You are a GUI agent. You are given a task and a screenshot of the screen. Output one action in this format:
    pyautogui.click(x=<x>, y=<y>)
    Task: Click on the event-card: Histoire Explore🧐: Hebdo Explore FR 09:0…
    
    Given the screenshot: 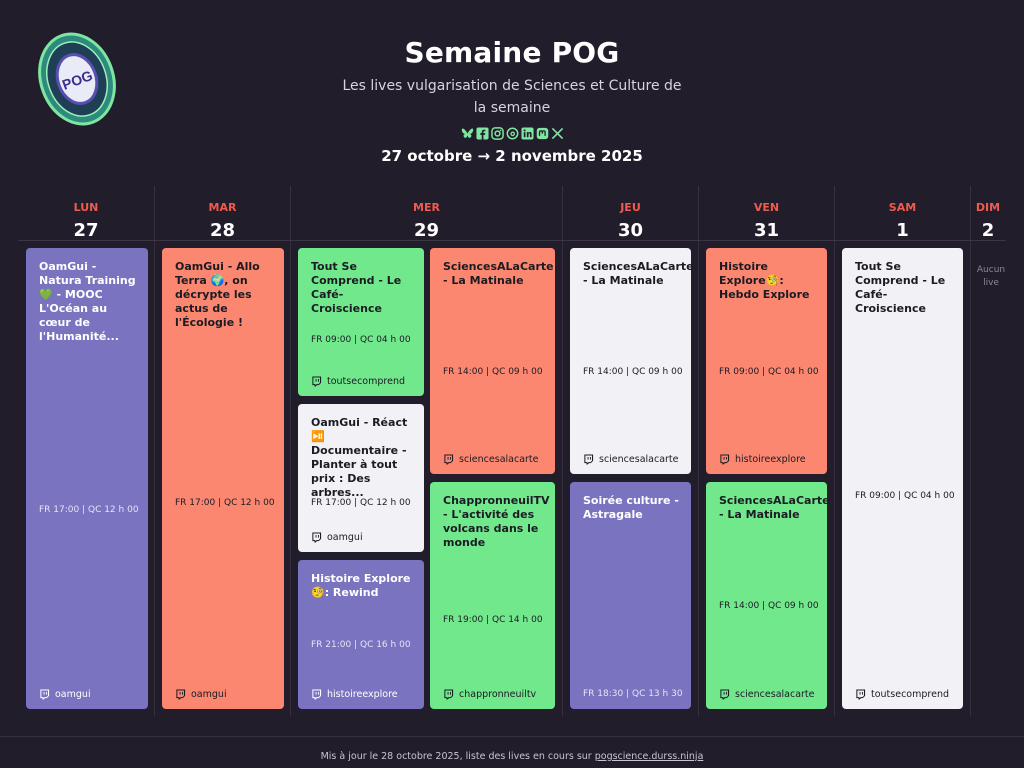 What is the action you would take?
    pyautogui.click(x=766, y=361)
    